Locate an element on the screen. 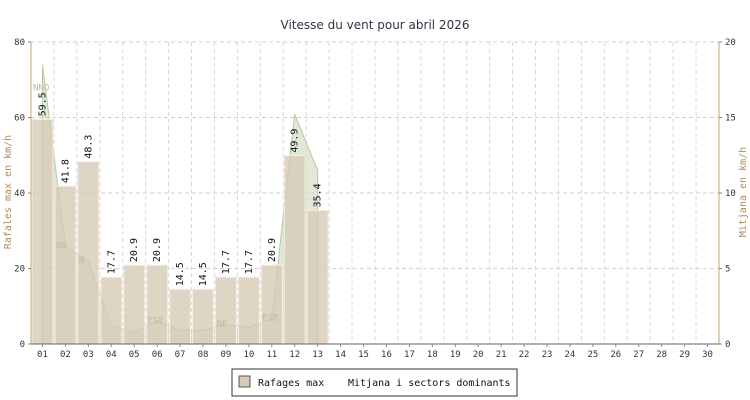  x-tick-label-30: 30 is located at coordinates (707, 355).